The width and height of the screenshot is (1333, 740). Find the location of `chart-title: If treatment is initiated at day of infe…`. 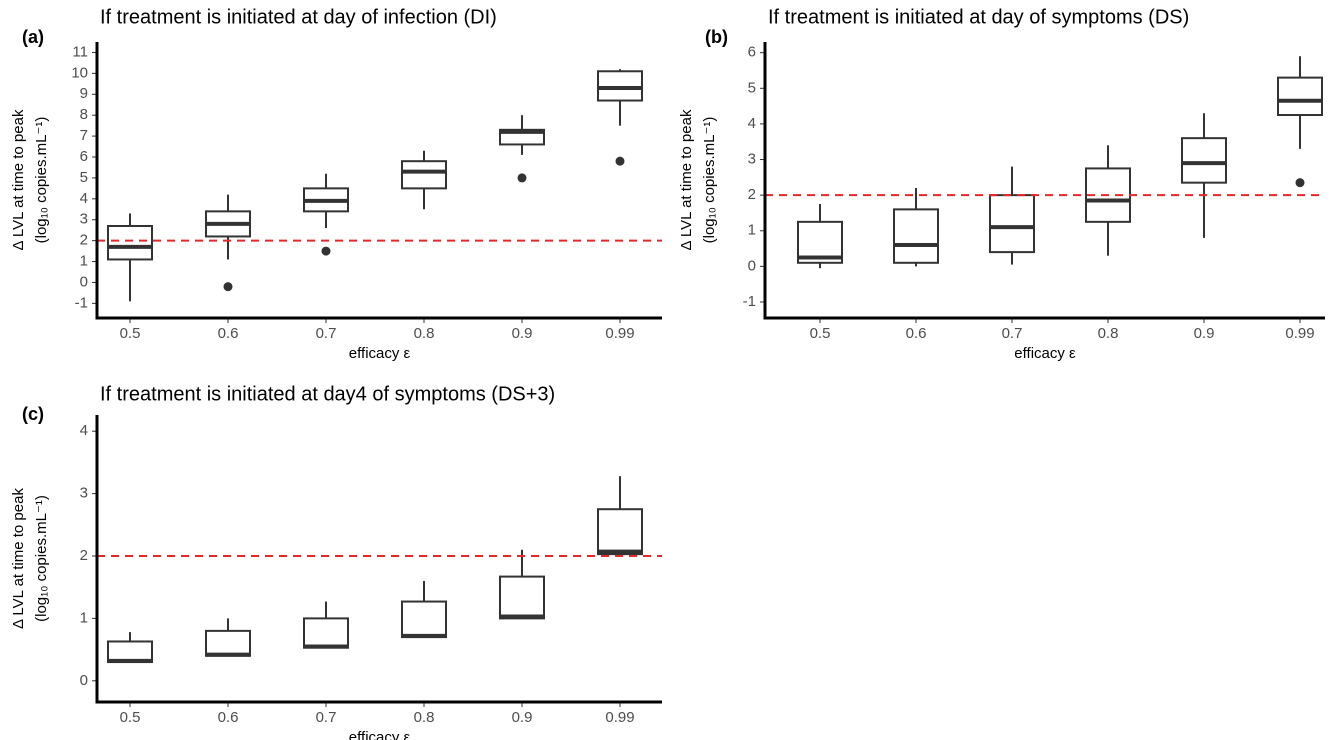

chart-title: If treatment is initiated at day of infe… is located at coordinates (298, 17).